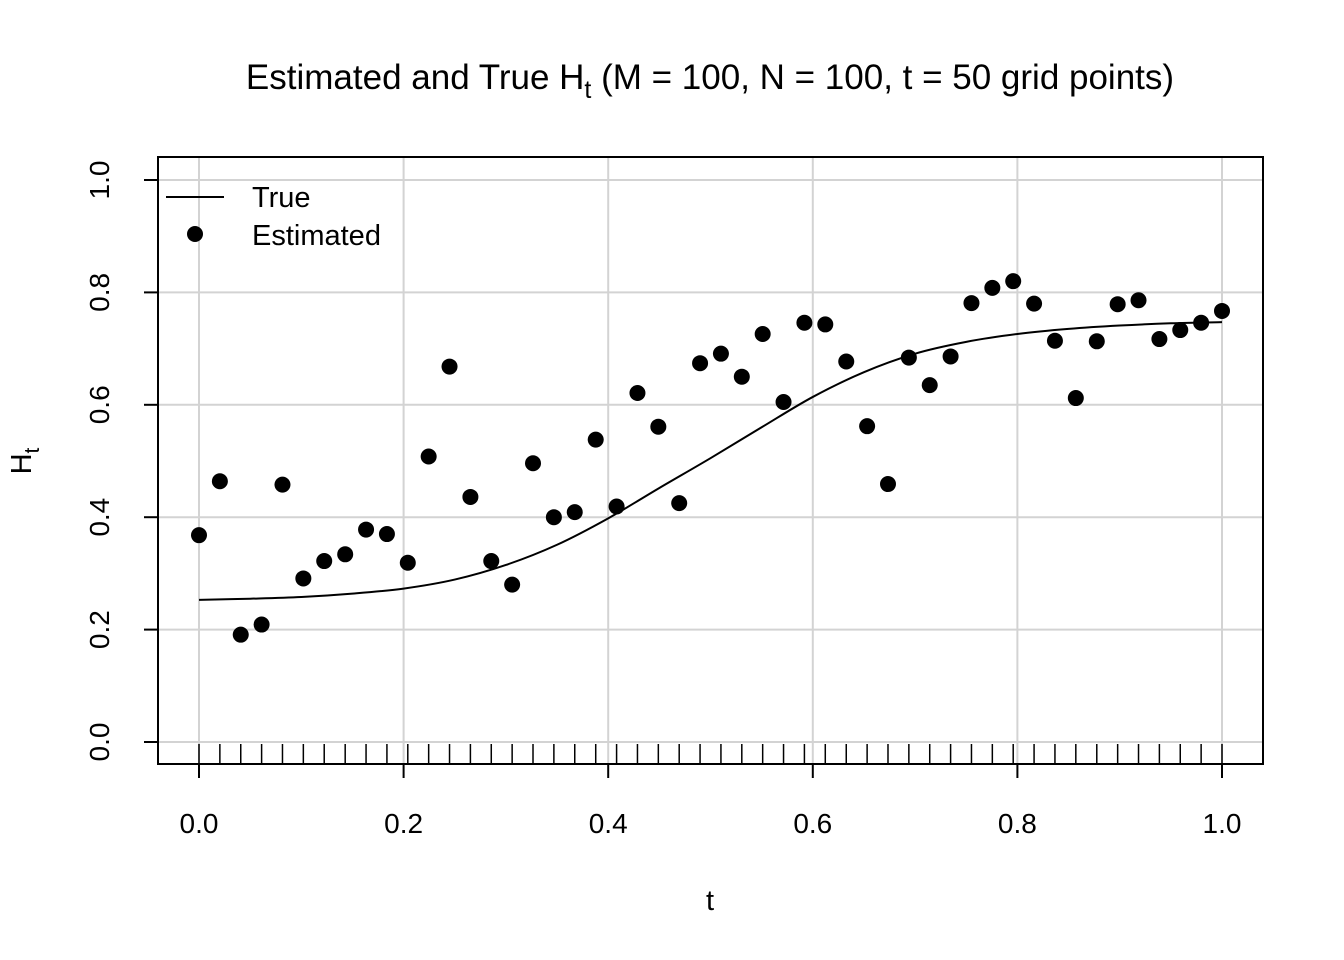 This screenshot has width=1344, height=960. What do you see at coordinates (1017, 823) in the screenshot?
I see `x-tick-label-4: 0.8` at bounding box center [1017, 823].